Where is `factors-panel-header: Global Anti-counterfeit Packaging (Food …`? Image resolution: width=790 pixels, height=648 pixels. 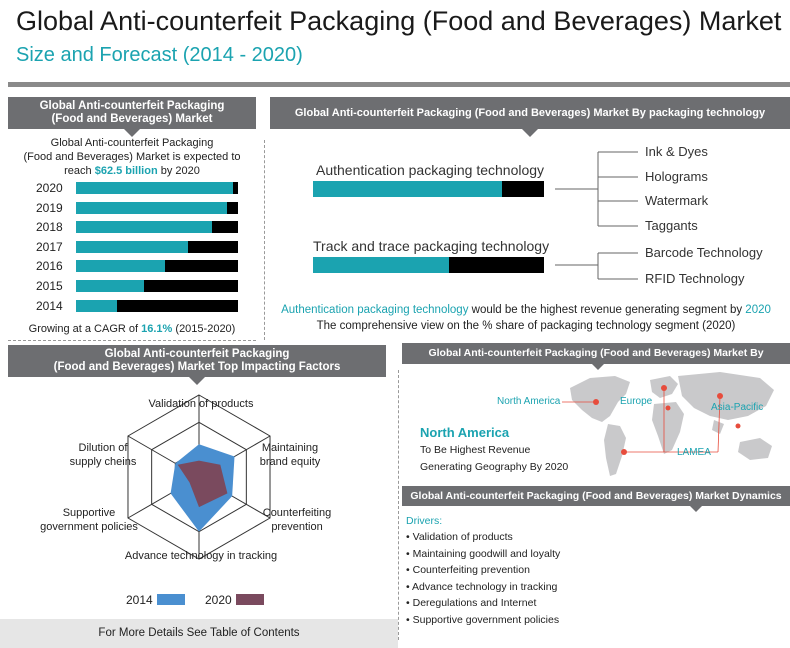
factors-panel-header: Global Anti-counterfeit Packaging (Food … is located at coordinates (197, 361).